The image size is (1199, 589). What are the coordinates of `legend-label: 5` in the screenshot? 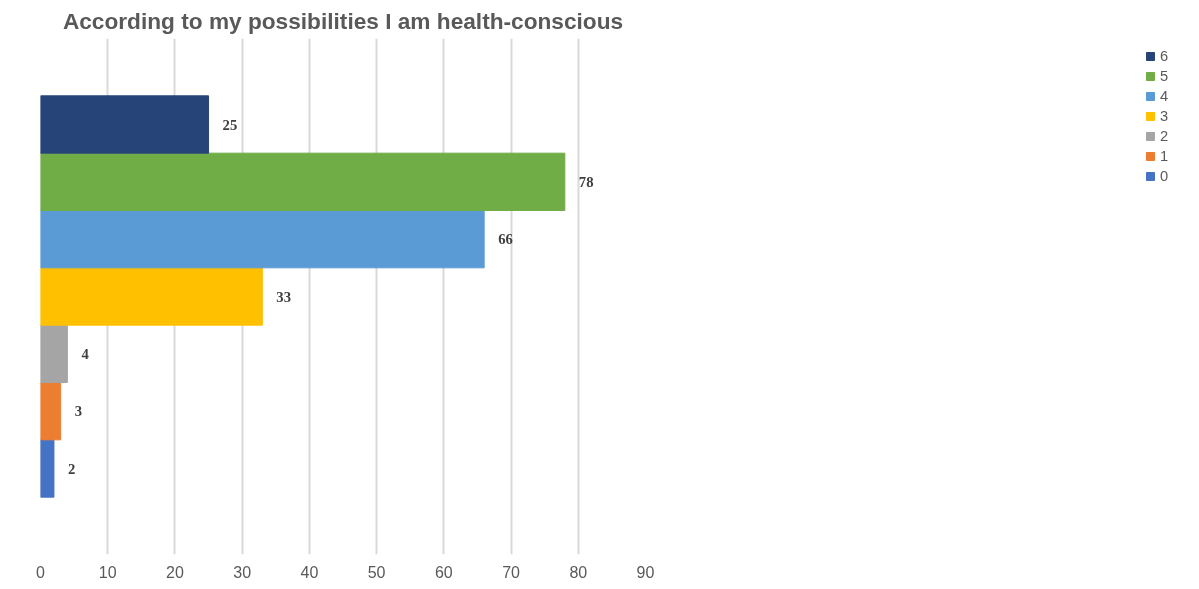 It's located at (1165, 76).